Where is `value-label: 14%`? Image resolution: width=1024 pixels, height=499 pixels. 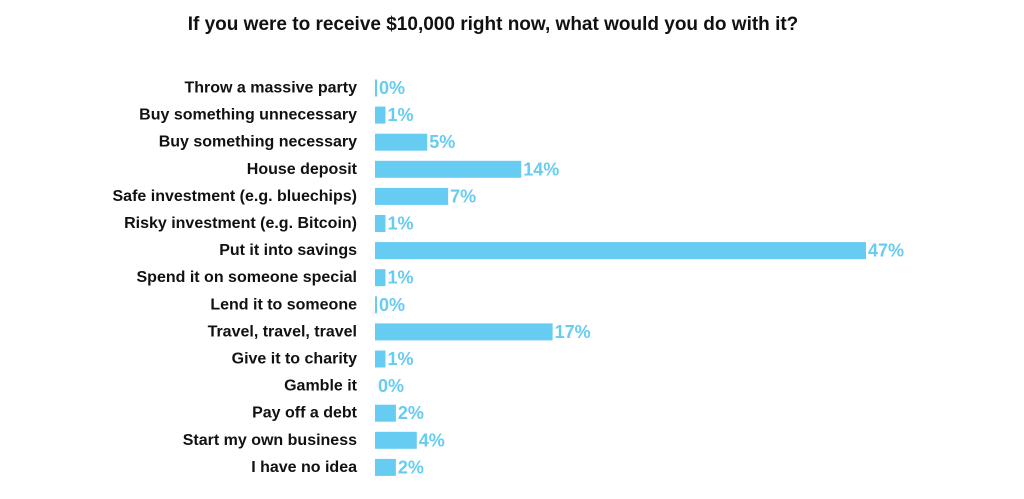 value-label: 14% is located at coordinates (541, 169).